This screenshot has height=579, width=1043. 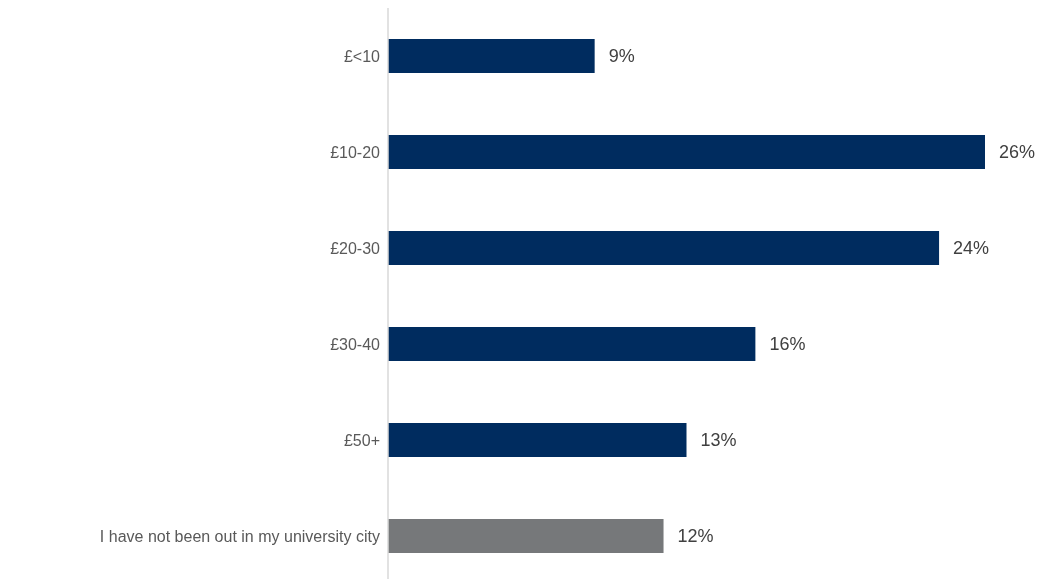 What do you see at coordinates (355, 248) in the screenshot?
I see `y-tick-label: £20-30` at bounding box center [355, 248].